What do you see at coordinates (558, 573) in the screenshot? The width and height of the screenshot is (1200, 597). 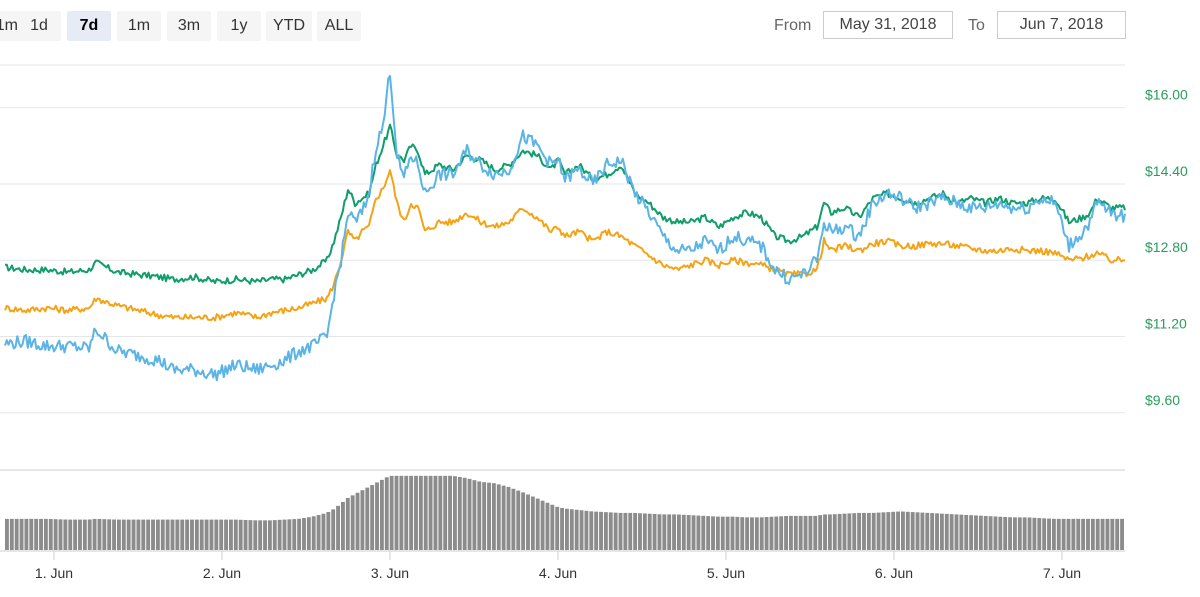 I see `x-tick-label: 4. Jun` at bounding box center [558, 573].